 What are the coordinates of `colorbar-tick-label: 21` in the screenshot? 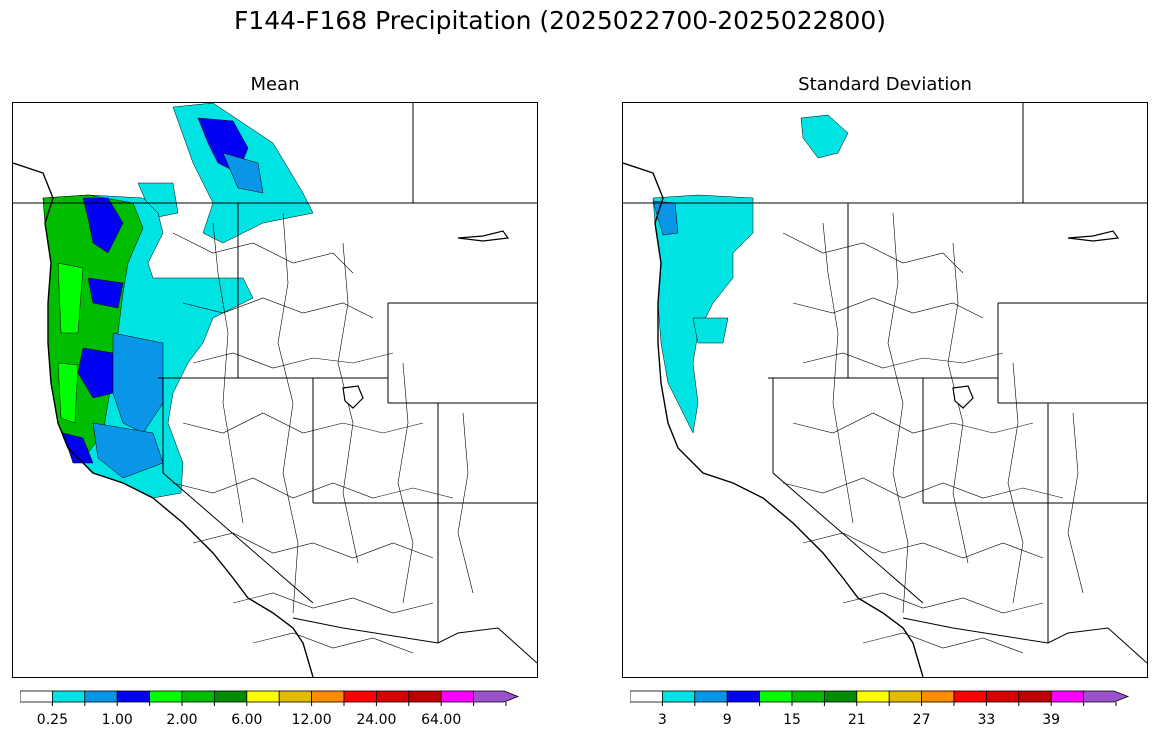 It's located at (856, 720).